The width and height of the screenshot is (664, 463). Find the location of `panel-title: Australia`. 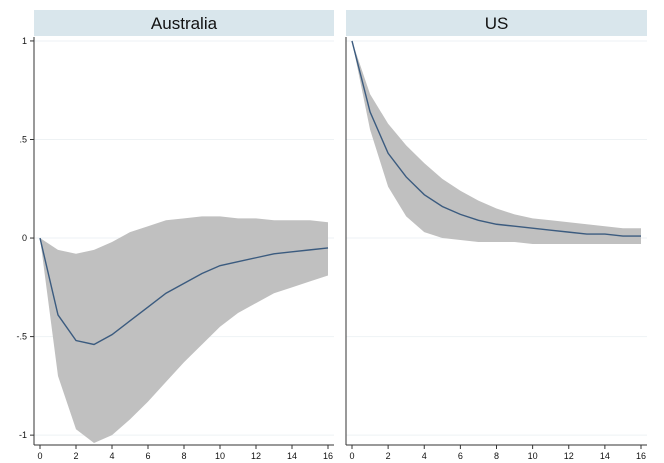

panel-title: Australia is located at coordinates (184, 23).